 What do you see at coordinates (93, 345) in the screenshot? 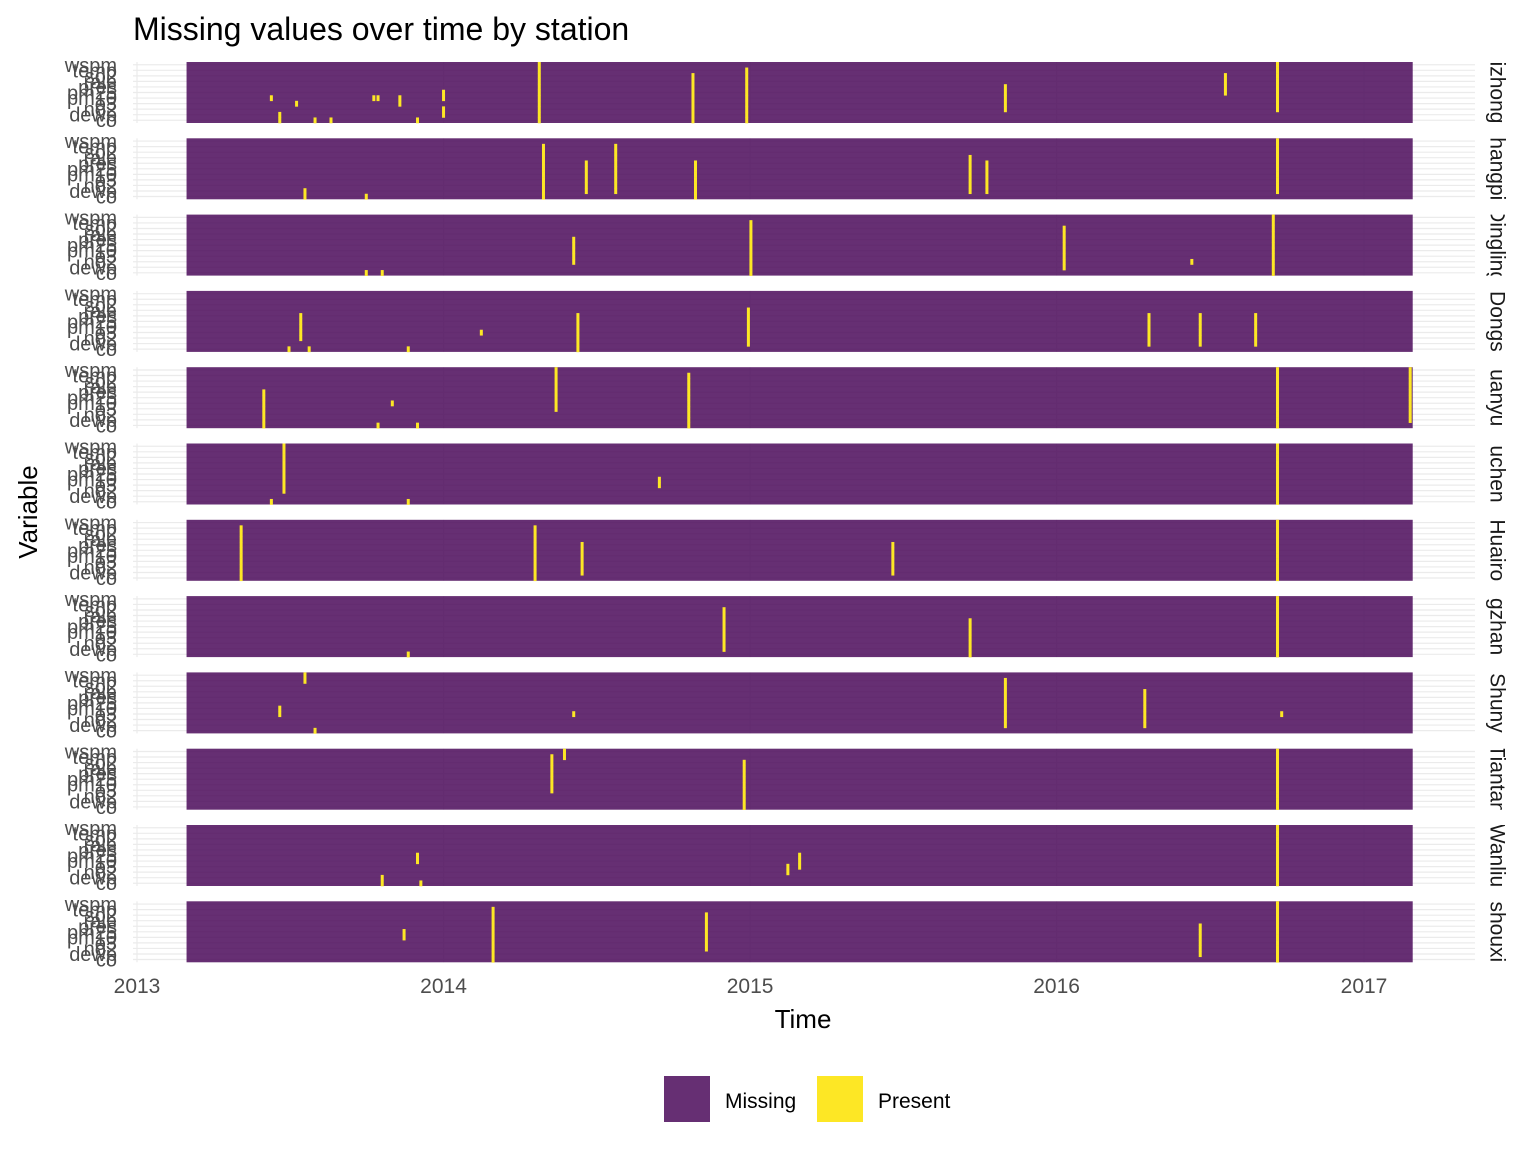
I see `y-tick-label: dewp` at bounding box center [93, 345].